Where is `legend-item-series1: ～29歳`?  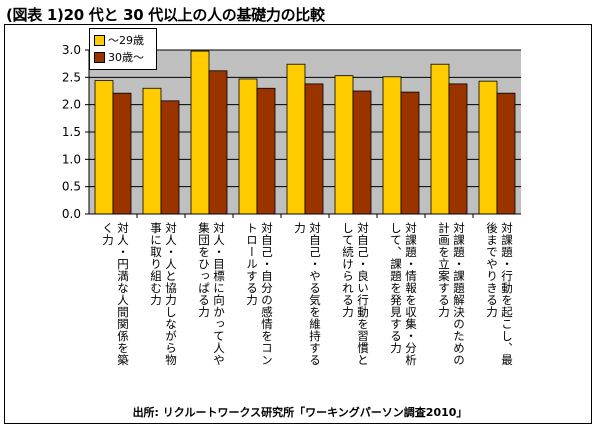 legend-item-series1: ～29歳 is located at coordinates (123, 40).